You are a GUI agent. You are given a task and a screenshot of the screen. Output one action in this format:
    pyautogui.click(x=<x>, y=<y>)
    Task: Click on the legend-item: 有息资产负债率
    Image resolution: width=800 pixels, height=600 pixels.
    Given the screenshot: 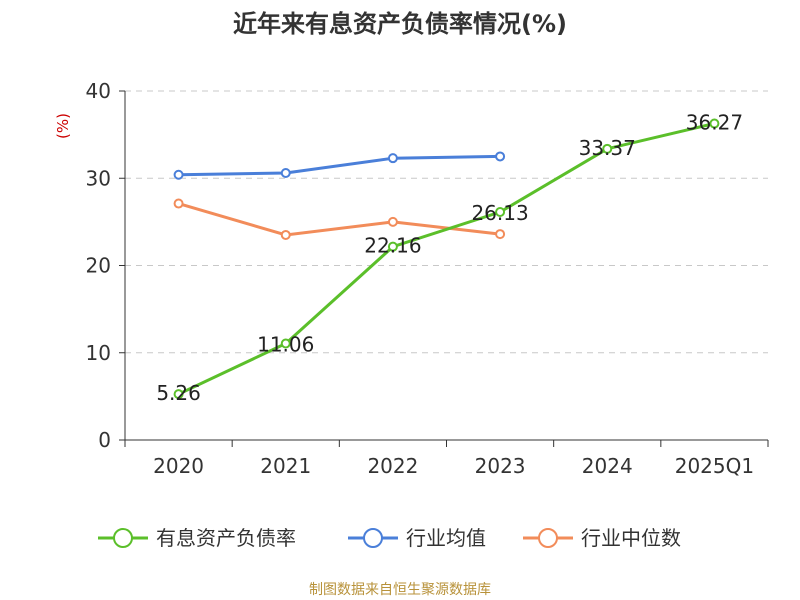 What is the action you would take?
    pyautogui.click(x=197, y=538)
    